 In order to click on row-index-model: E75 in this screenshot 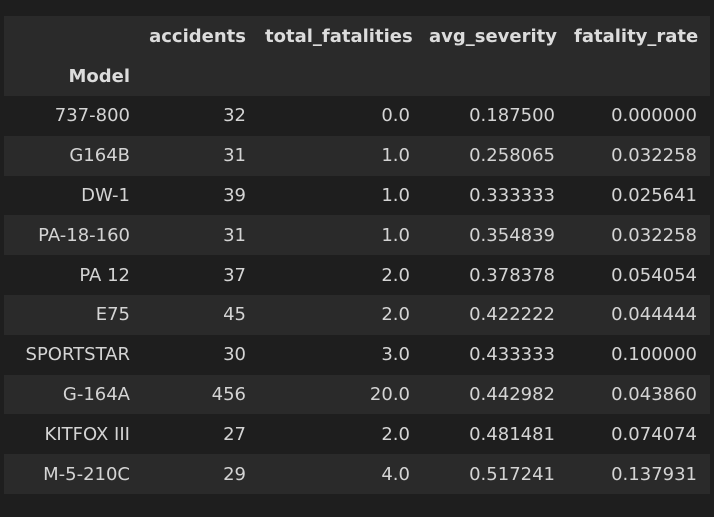, I will do `click(112, 315)`.